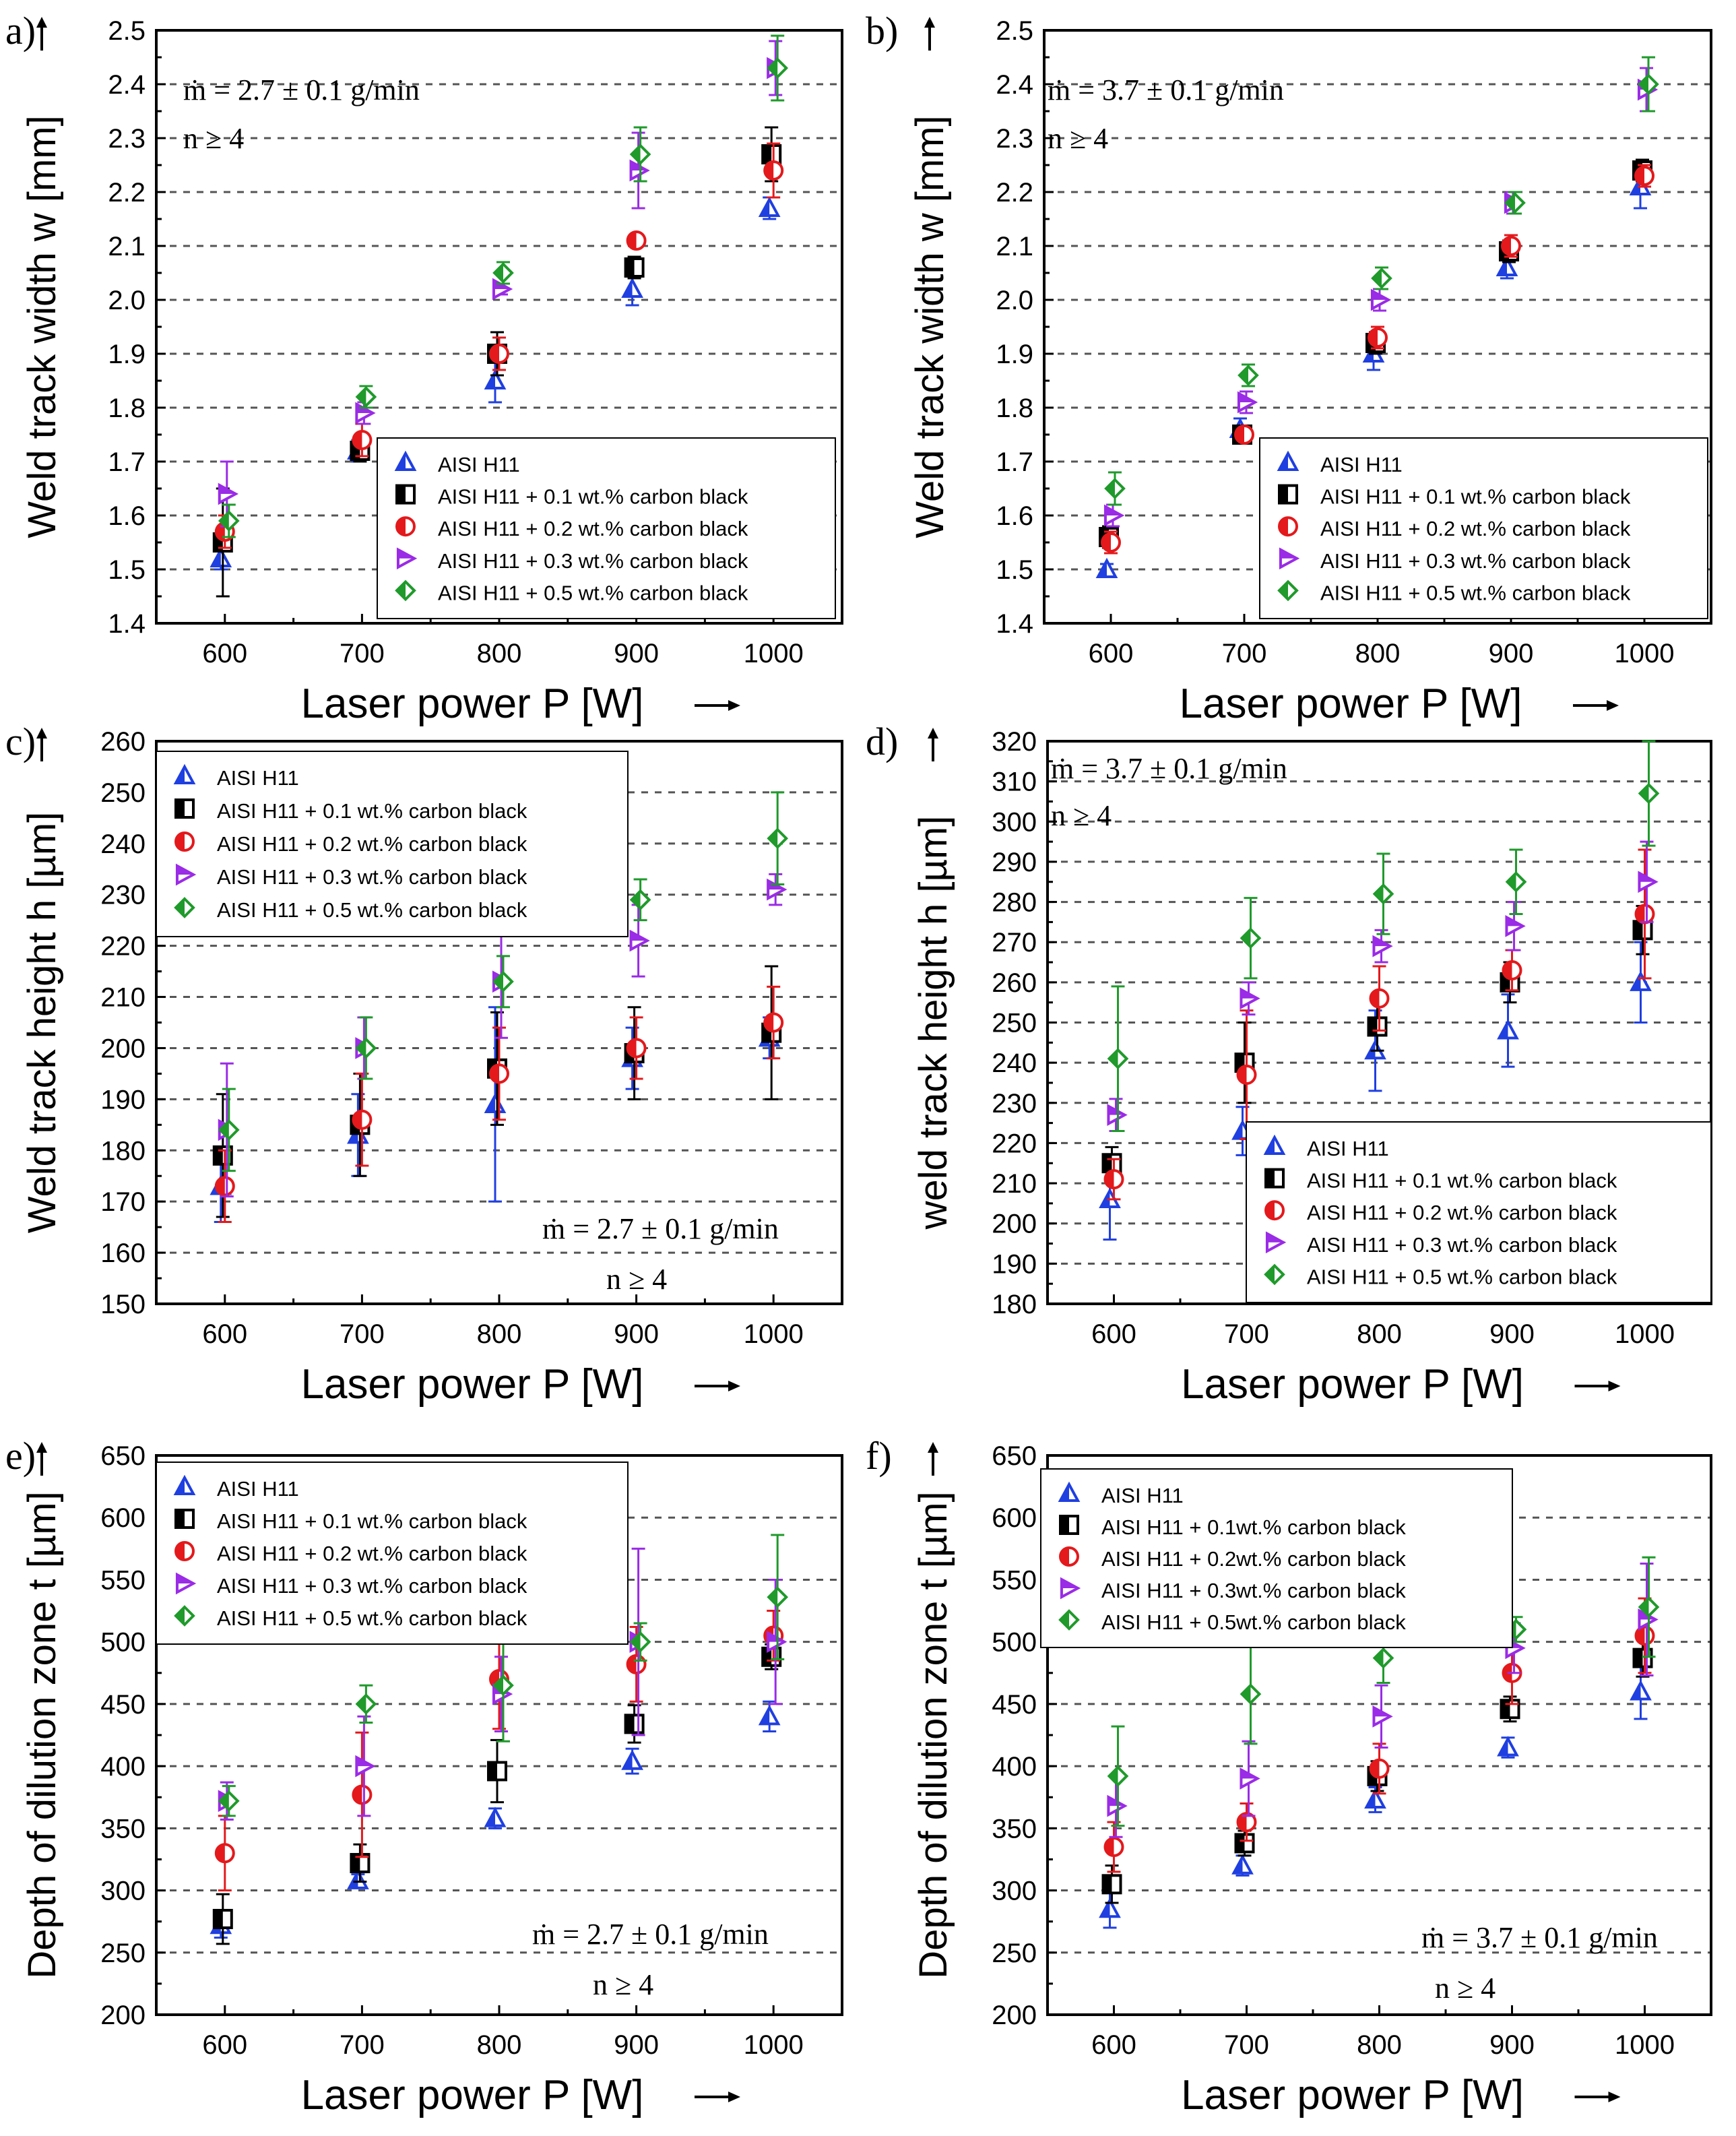 The width and height of the screenshot is (1736, 2136). What do you see at coordinates (1014, 462) in the screenshot?
I see `y-tick-label: 1.7` at bounding box center [1014, 462].